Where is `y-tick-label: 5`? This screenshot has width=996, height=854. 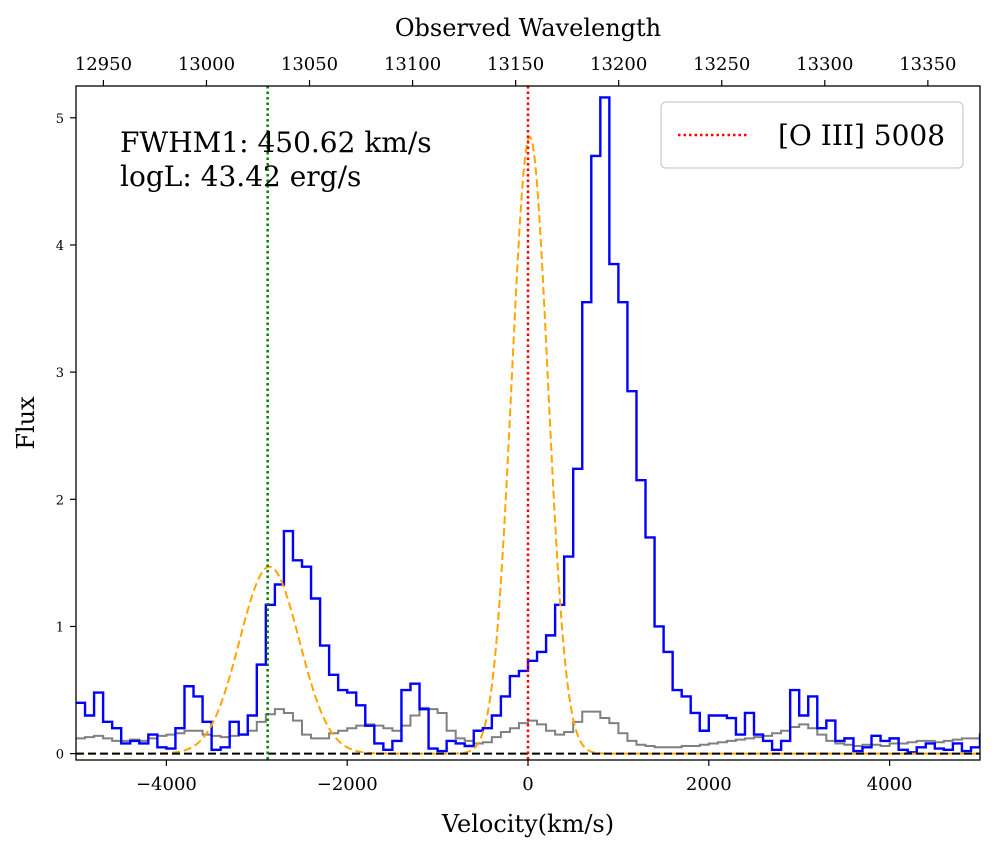
y-tick-label: 5 is located at coordinates (60, 119).